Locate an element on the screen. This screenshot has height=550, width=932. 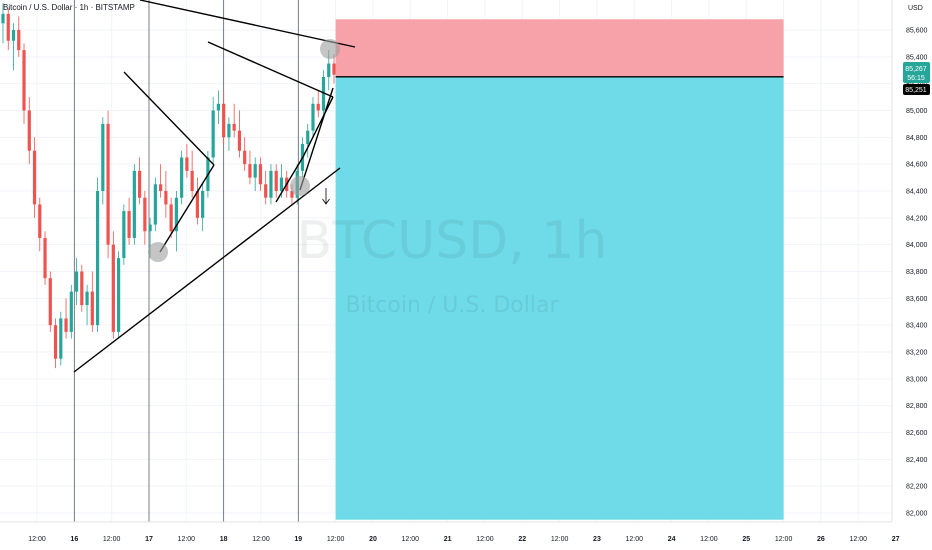
price-tick-label: 83,600 is located at coordinates (917, 299).